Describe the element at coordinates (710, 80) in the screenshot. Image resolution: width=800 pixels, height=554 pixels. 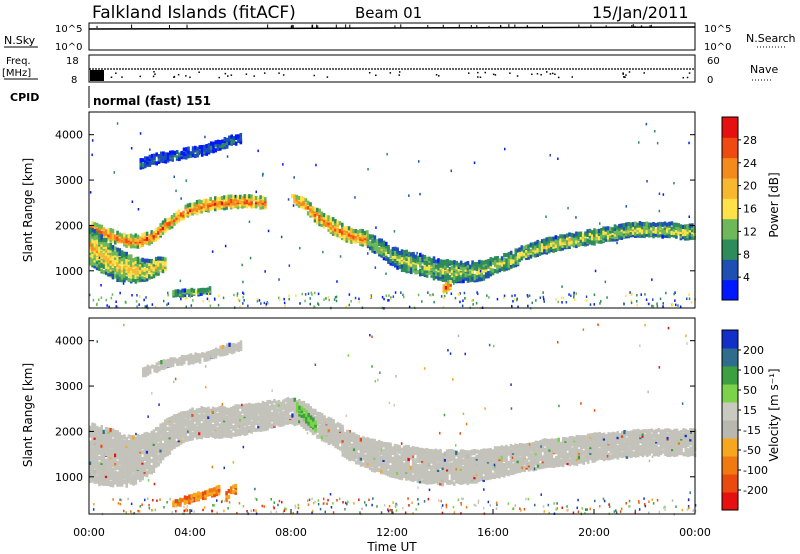
I see `nave-tick-low: 0` at that location.